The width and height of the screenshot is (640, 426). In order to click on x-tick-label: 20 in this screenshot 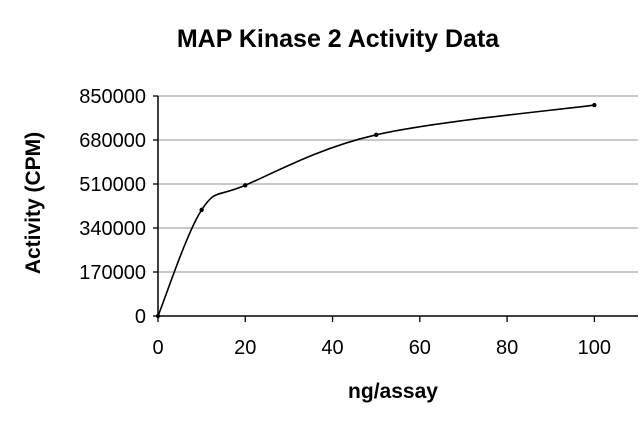, I will do `click(245, 348)`.